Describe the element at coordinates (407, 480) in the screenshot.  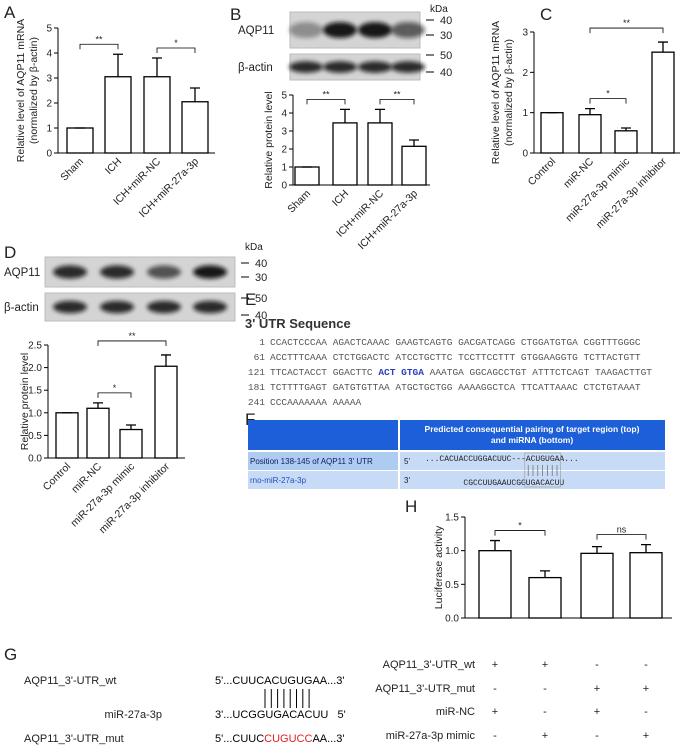
I see `strand-end: 3'` at that location.